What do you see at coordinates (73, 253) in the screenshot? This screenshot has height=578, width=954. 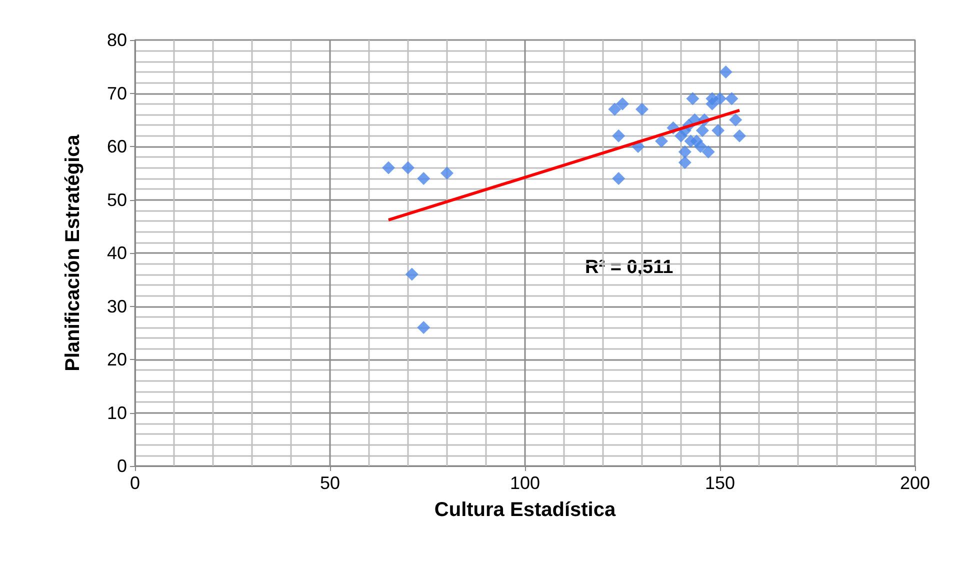 I see `y-axis-title: Planificación Estratégica` at bounding box center [73, 253].